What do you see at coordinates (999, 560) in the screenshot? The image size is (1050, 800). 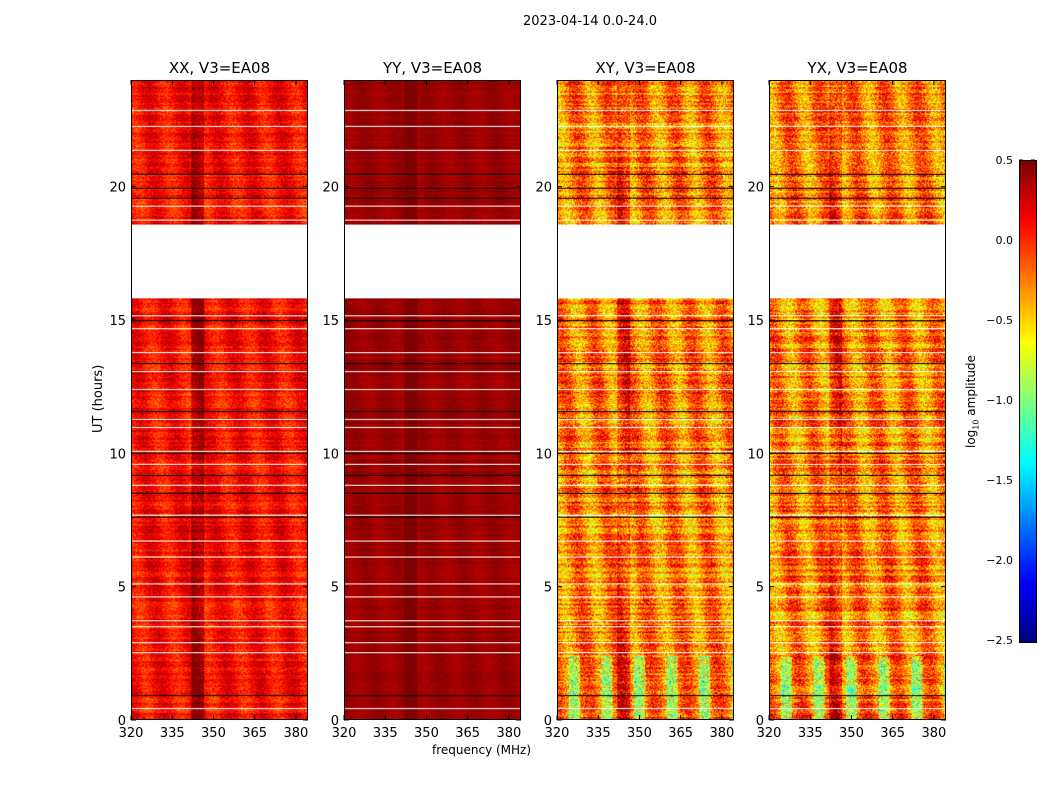 I see `colorbar-tick-label: −2.0` at bounding box center [999, 560].